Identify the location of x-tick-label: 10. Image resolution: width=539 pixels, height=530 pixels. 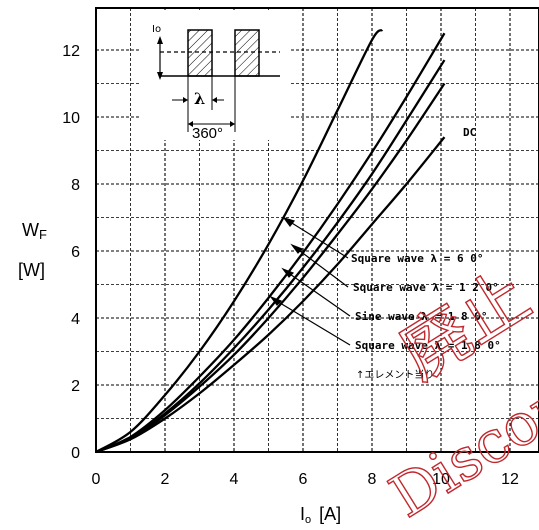
(441, 479).